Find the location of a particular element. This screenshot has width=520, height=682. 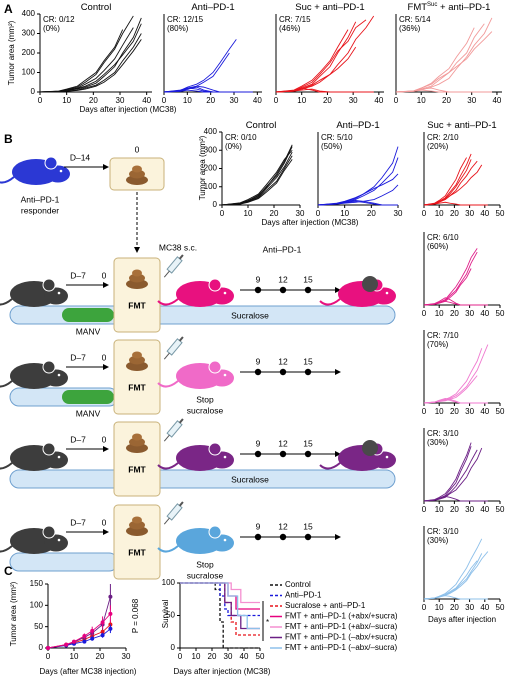

title-text: Control is located at coordinates (96, 7).